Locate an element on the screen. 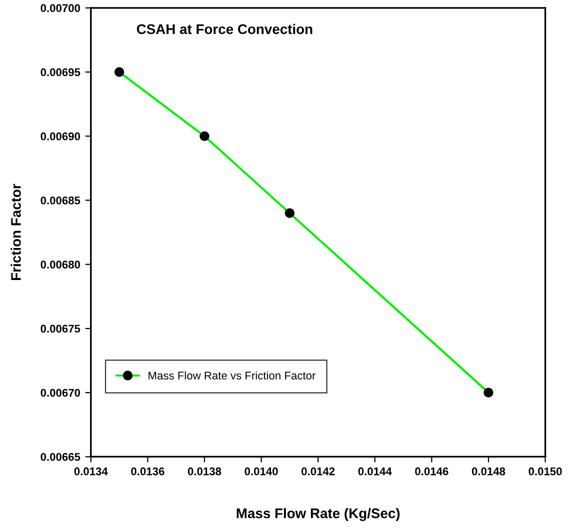 Image resolution: width=568 pixels, height=528 pixels. y-axis-title: Friction Factor is located at coordinates (15, 232).